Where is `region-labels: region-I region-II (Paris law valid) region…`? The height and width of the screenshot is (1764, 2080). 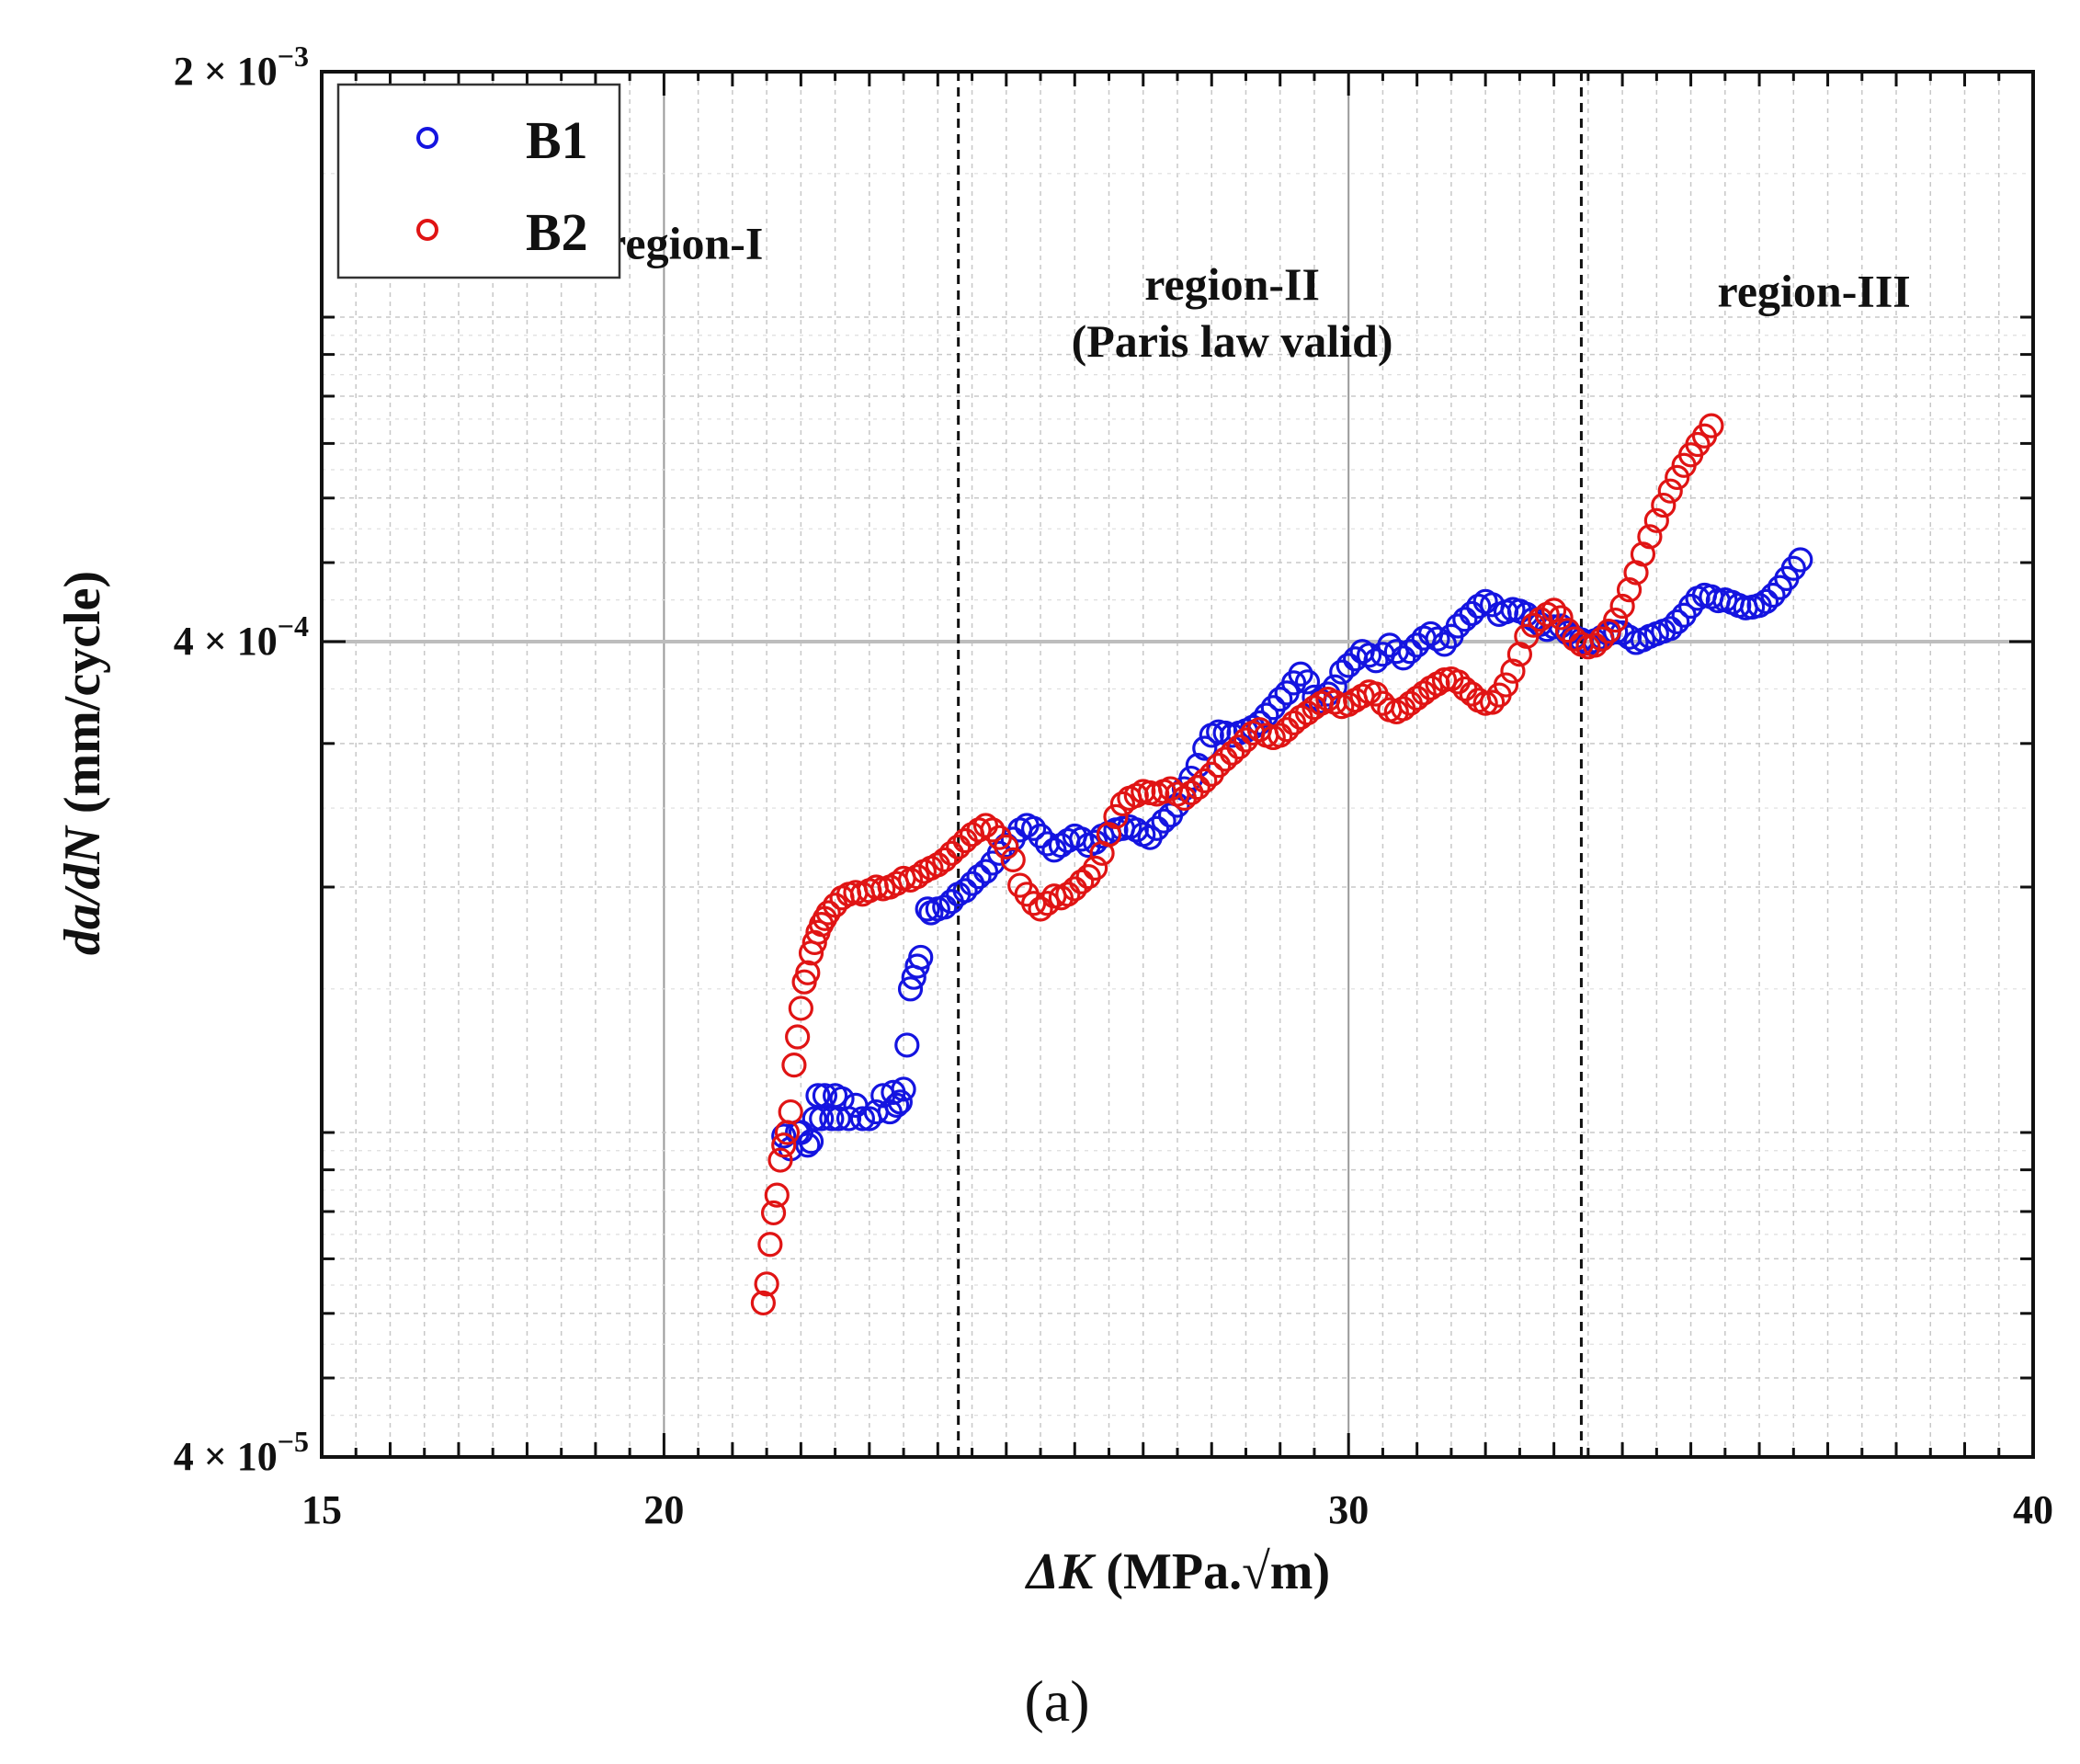
region-labels: region-I region-II (Paris law valid) region… is located at coordinates (1258, 292).